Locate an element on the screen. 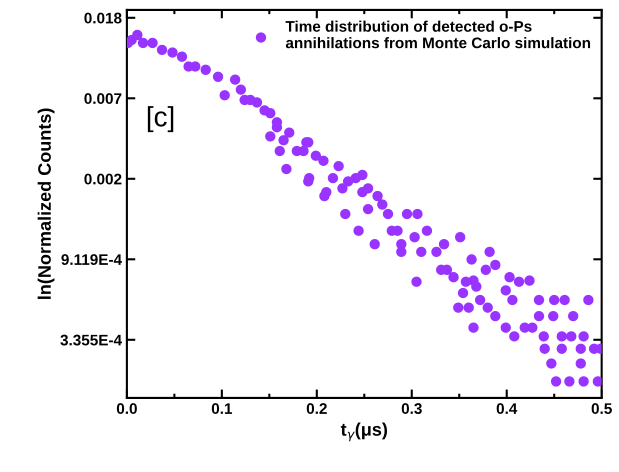 The width and height of the screenshot is (619, 472). x-tick-label: 0.3 is located at coordinates (412, 408).